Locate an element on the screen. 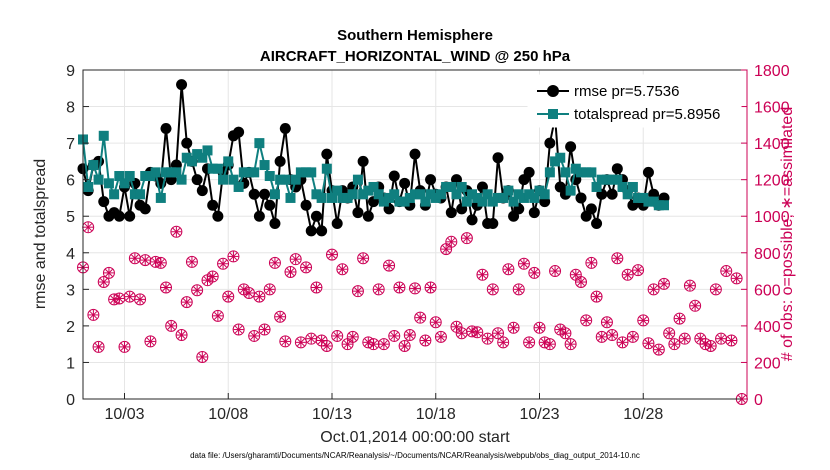 The height and width of the screenshot is (470, 830). y-tick-label-left: 5 is located at coordinates (70, 217).